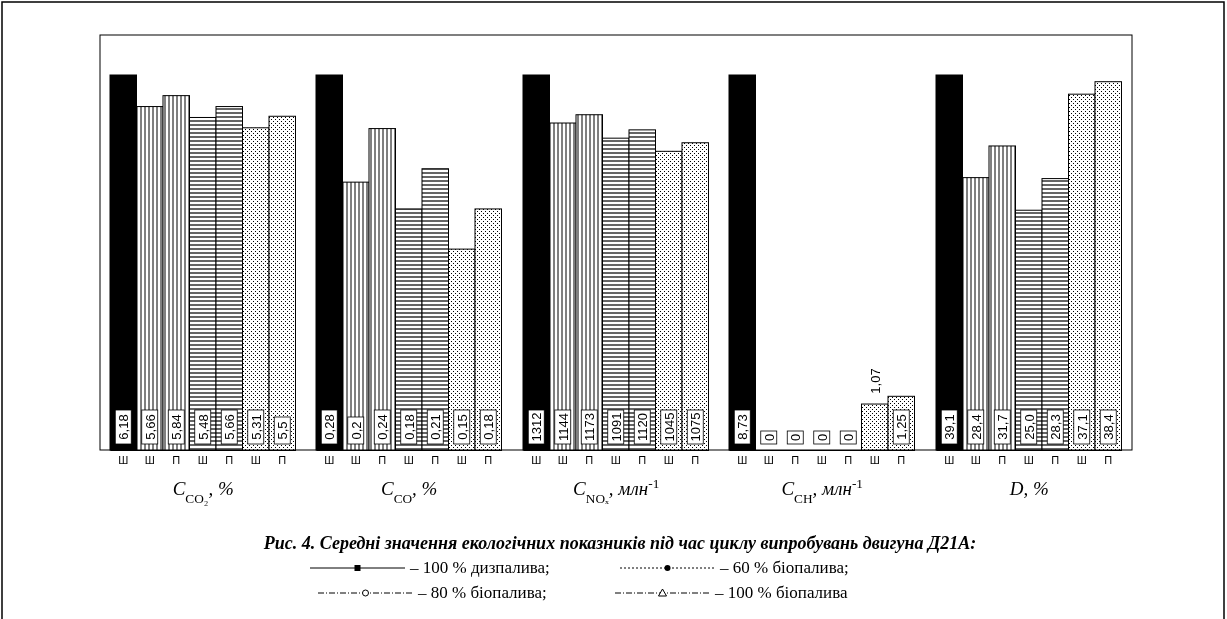  What do you see at coordinates (696, 427) in the screenshot?
I see `data-label: 1075` at bounding box center [696, 427].